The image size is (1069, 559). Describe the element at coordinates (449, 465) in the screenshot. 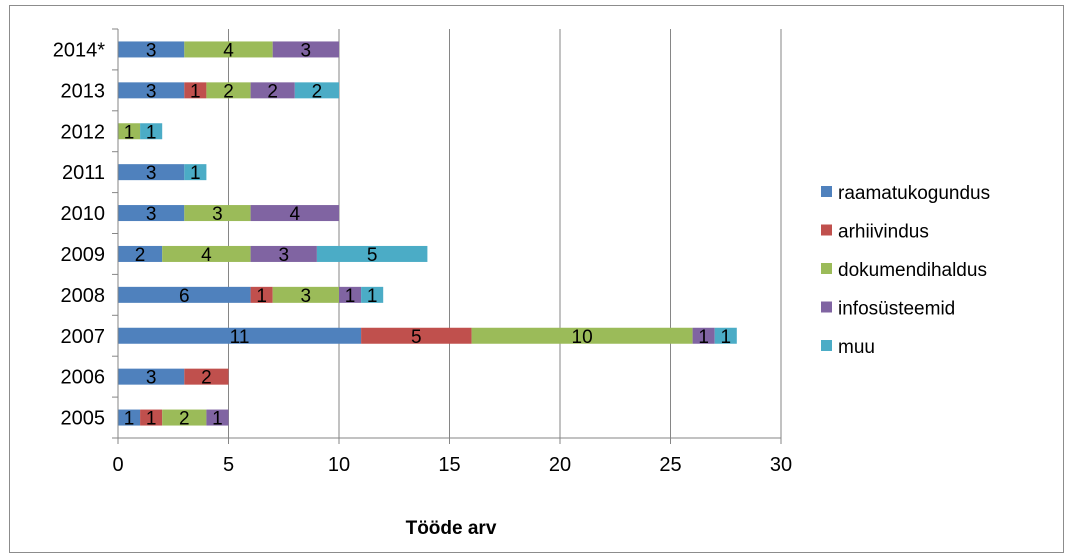

I see `x-tick-label: 15` at that location.